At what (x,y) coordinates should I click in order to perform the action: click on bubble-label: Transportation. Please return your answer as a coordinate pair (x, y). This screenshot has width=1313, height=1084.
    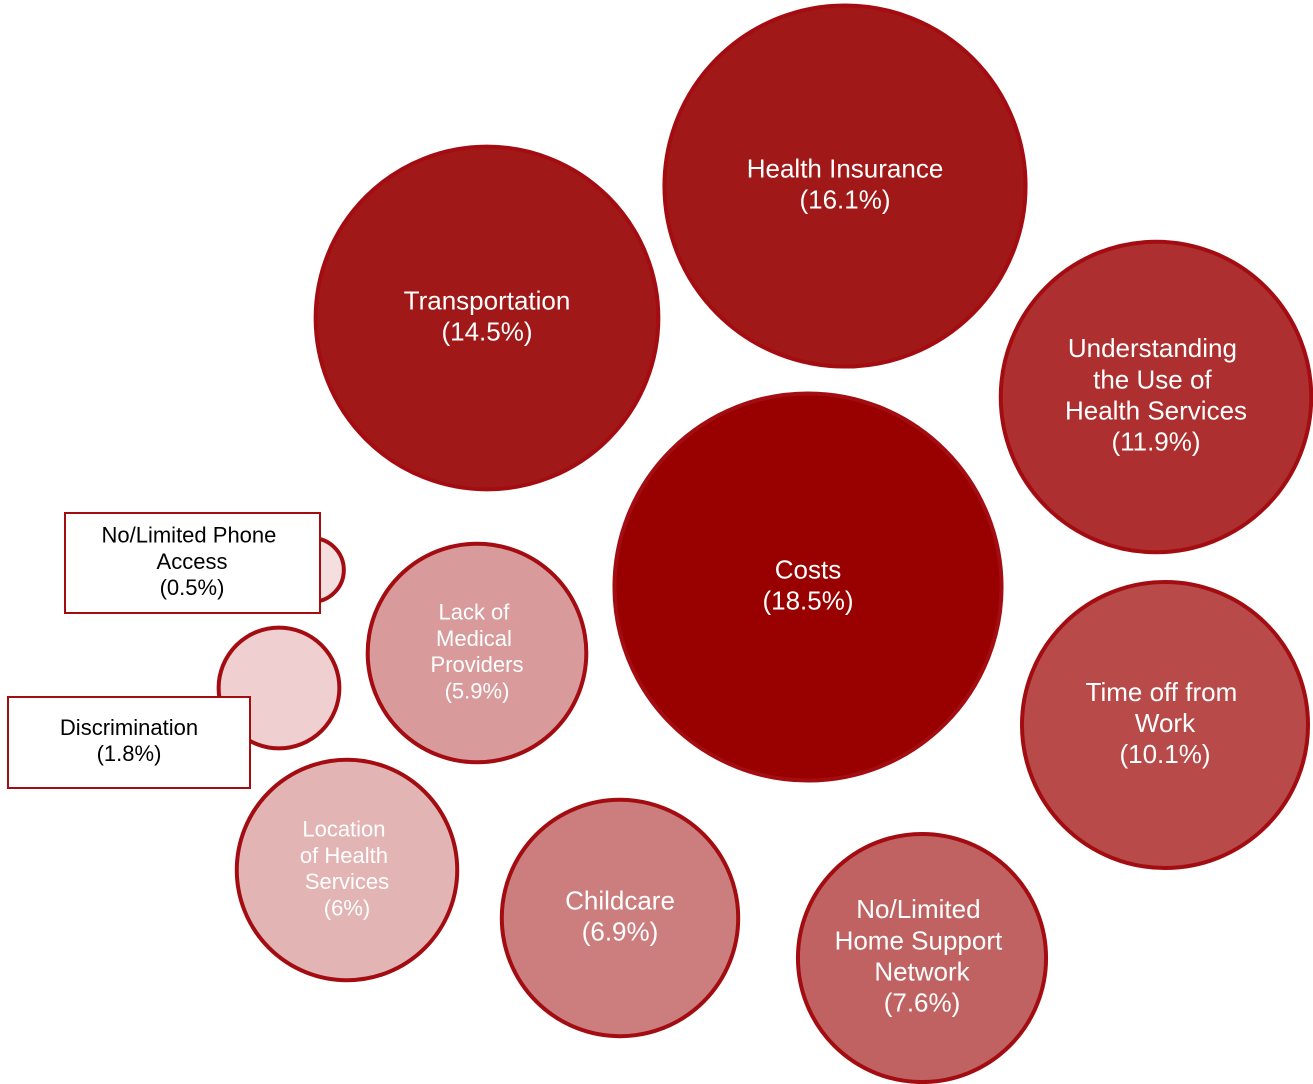
    Looking at the image, I should click on (487, 300).